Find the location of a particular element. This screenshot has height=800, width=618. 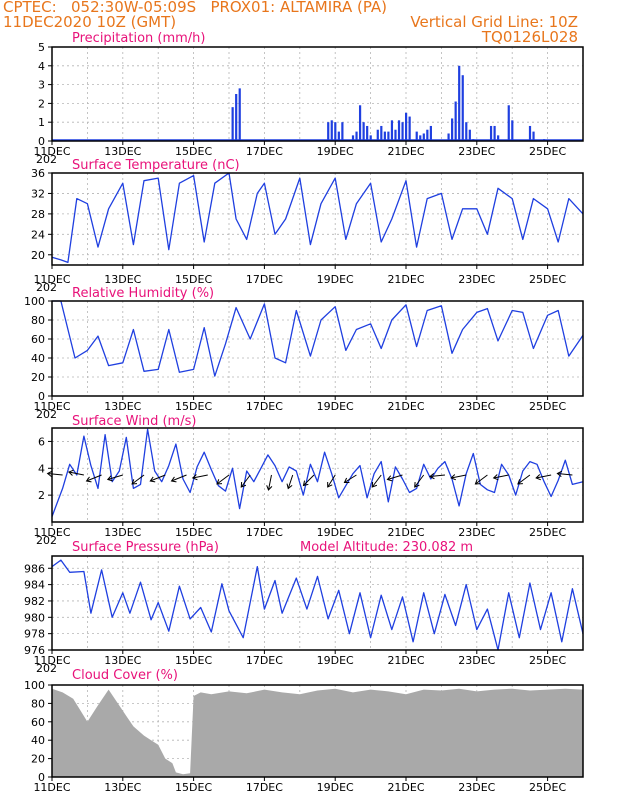

x-tick-label: 19DEC is located at coordinates (335, 787).